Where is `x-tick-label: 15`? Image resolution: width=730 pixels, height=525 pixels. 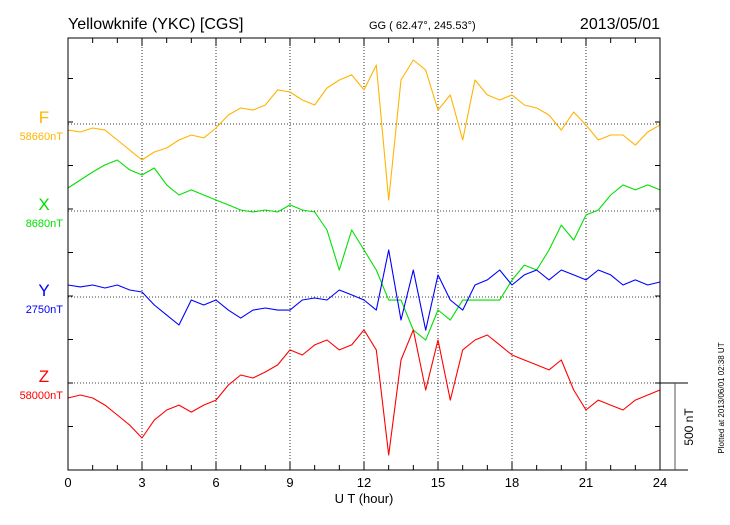
x-tick-label: 15 is located at coordinates (438, 482).